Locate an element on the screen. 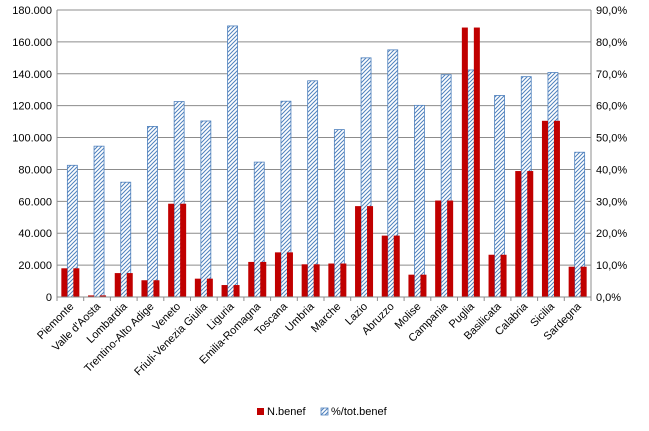  legend: N.benef %/tot.benef is located at coordinates (322, 412).